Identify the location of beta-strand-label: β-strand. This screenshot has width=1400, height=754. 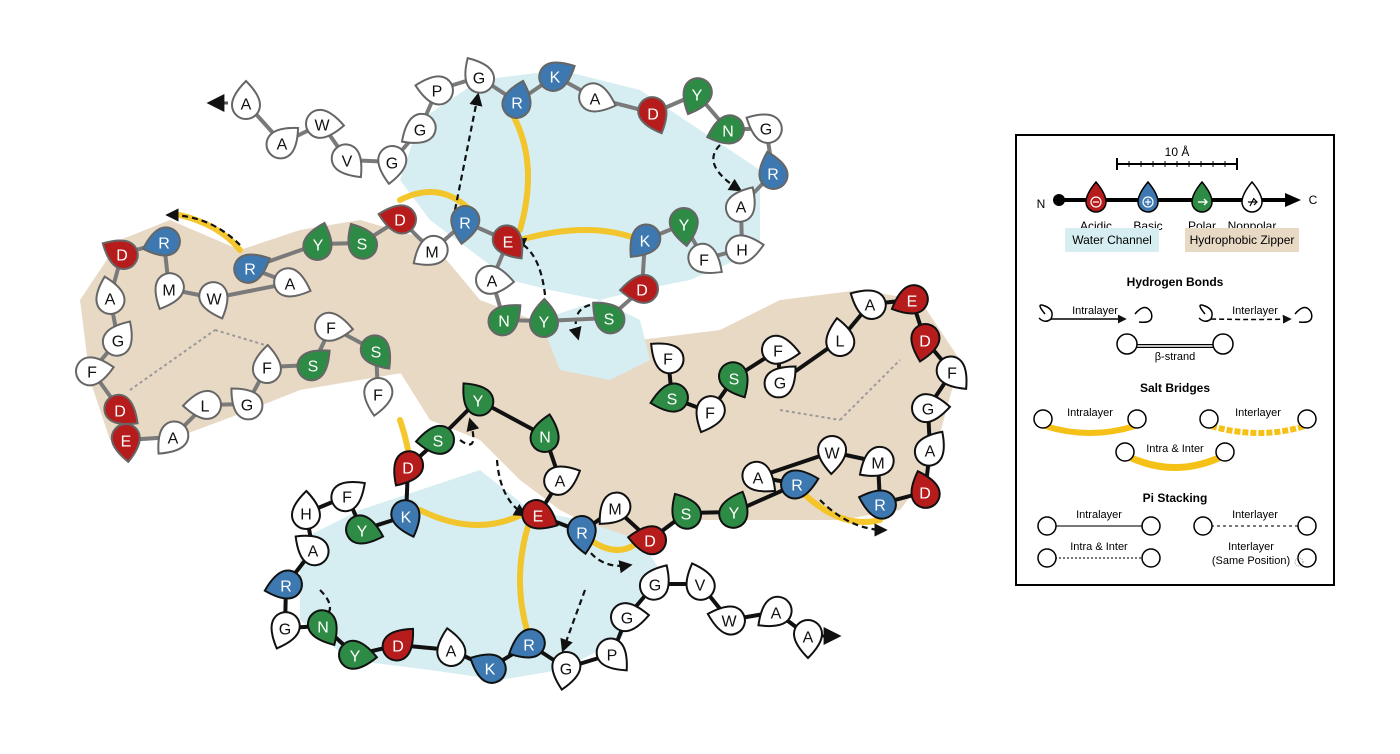
(1175, 357).